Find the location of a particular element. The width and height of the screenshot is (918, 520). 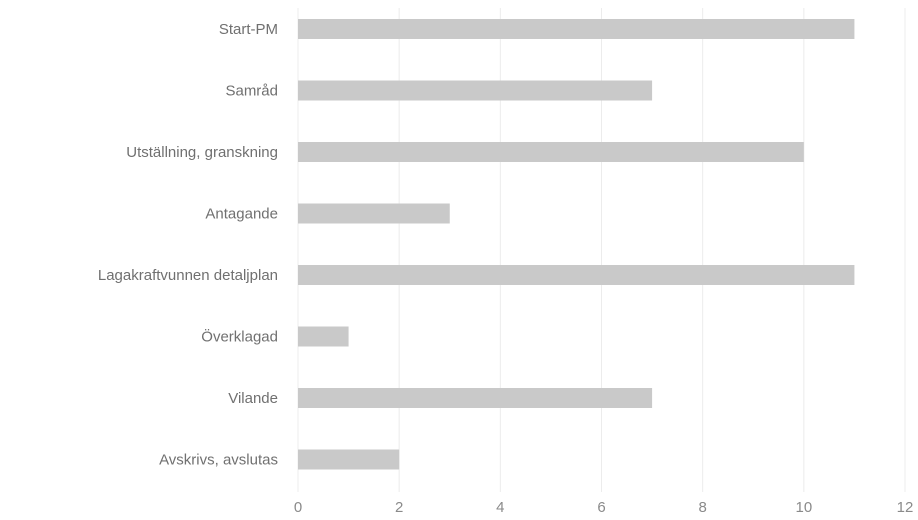

category-label: Utställning, granskning is located at coordinates (202, 152).